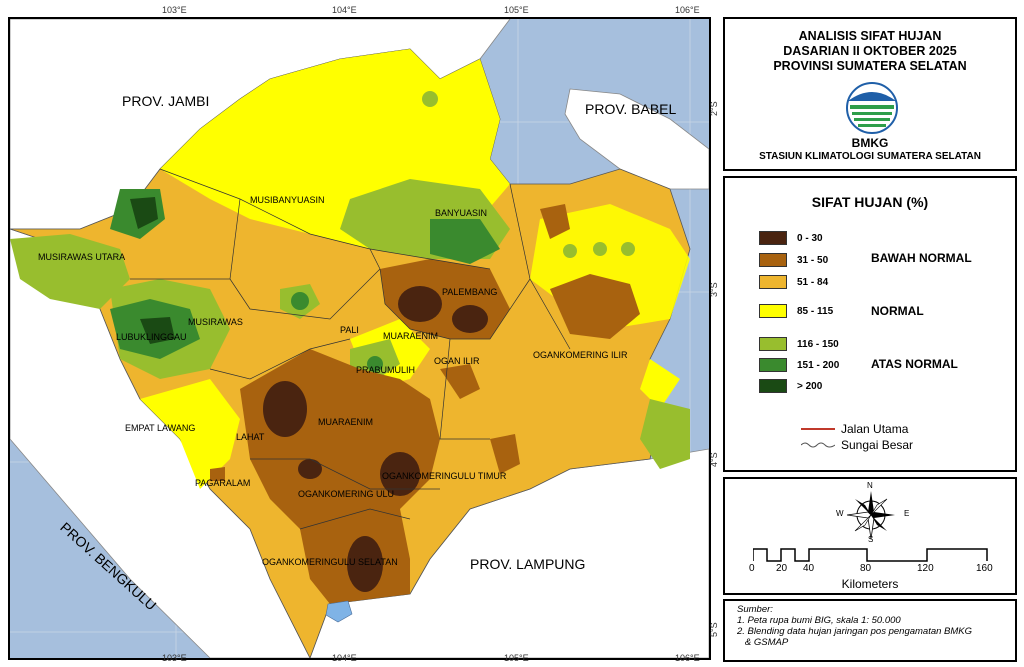 The height and width of the screenshot is (667, 1024). Describe the element at coordinates (752, 568) in the screenshot. I see `scale-tick-0: 0` at that location.